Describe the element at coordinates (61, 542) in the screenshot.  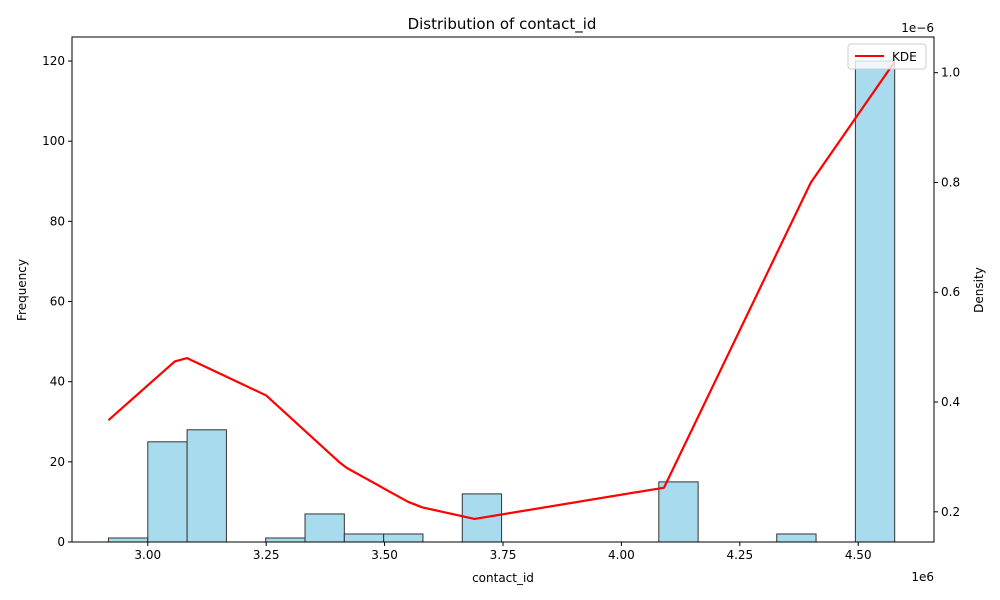
I see `y-tick-label: 0` at that location.